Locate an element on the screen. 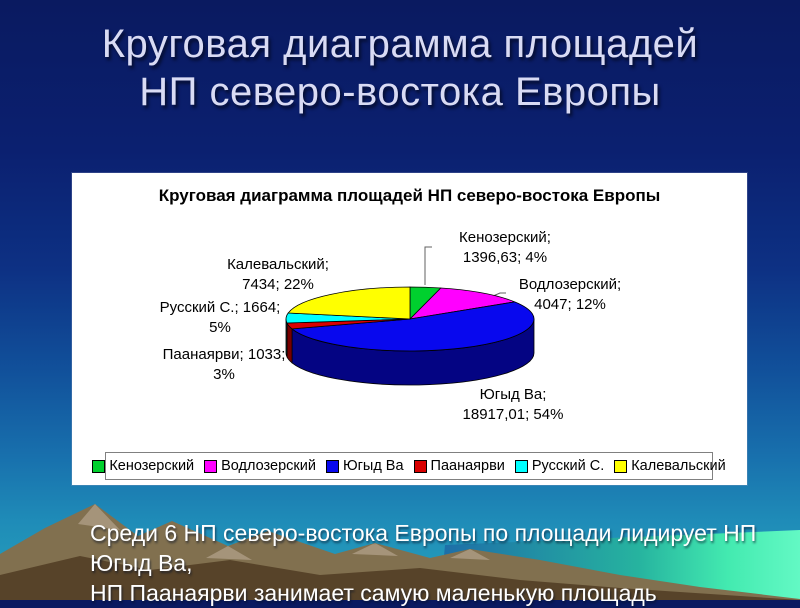  data-label-line: 4047; 12% is located at coordinates (570, 304).